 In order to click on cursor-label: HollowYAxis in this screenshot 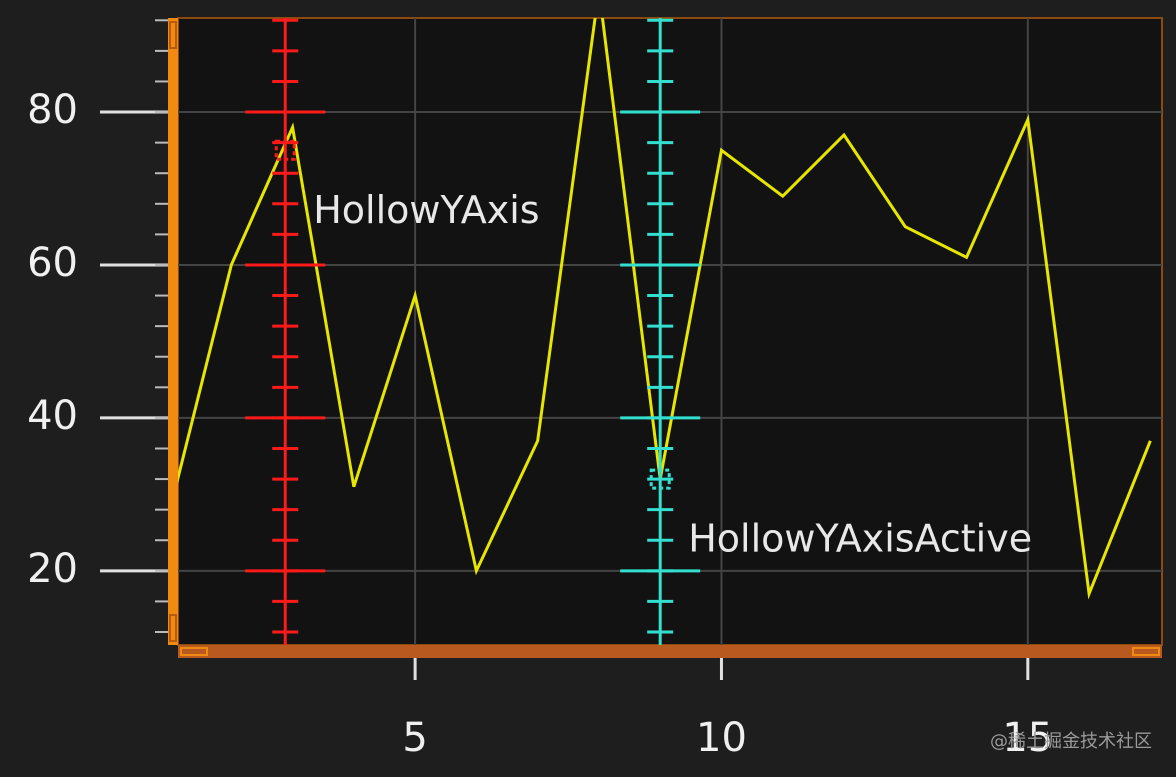, I will do `click(426, 210)`.